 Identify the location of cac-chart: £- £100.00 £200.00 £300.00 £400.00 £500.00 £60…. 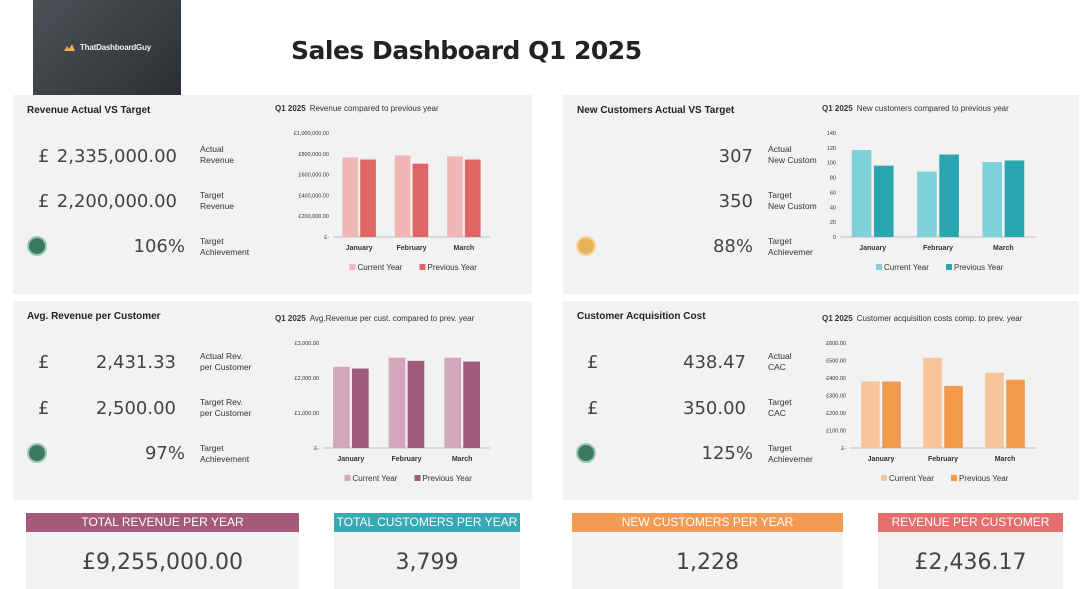
(931, 412).